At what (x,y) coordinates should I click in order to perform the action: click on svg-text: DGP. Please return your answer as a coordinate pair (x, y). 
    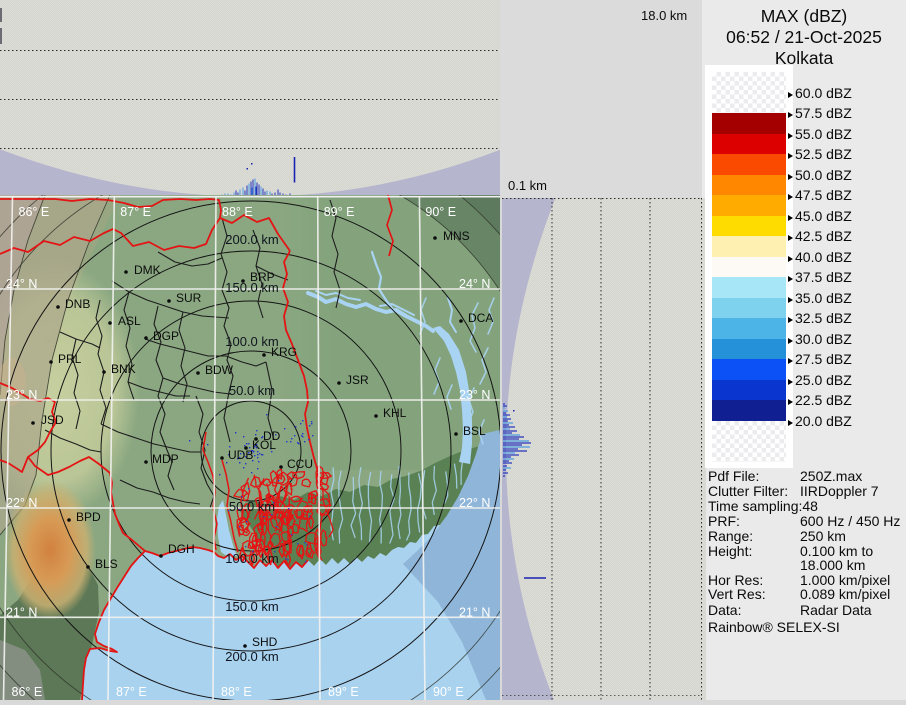
    Looking at the image, I should click on (166, 336).